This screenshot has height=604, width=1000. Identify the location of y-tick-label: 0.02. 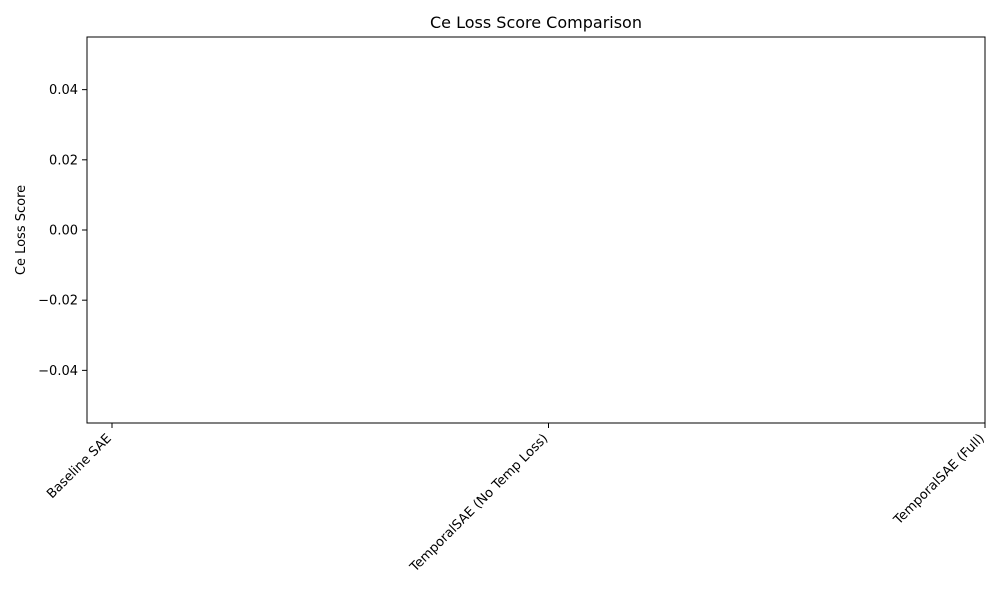
(63, 160).